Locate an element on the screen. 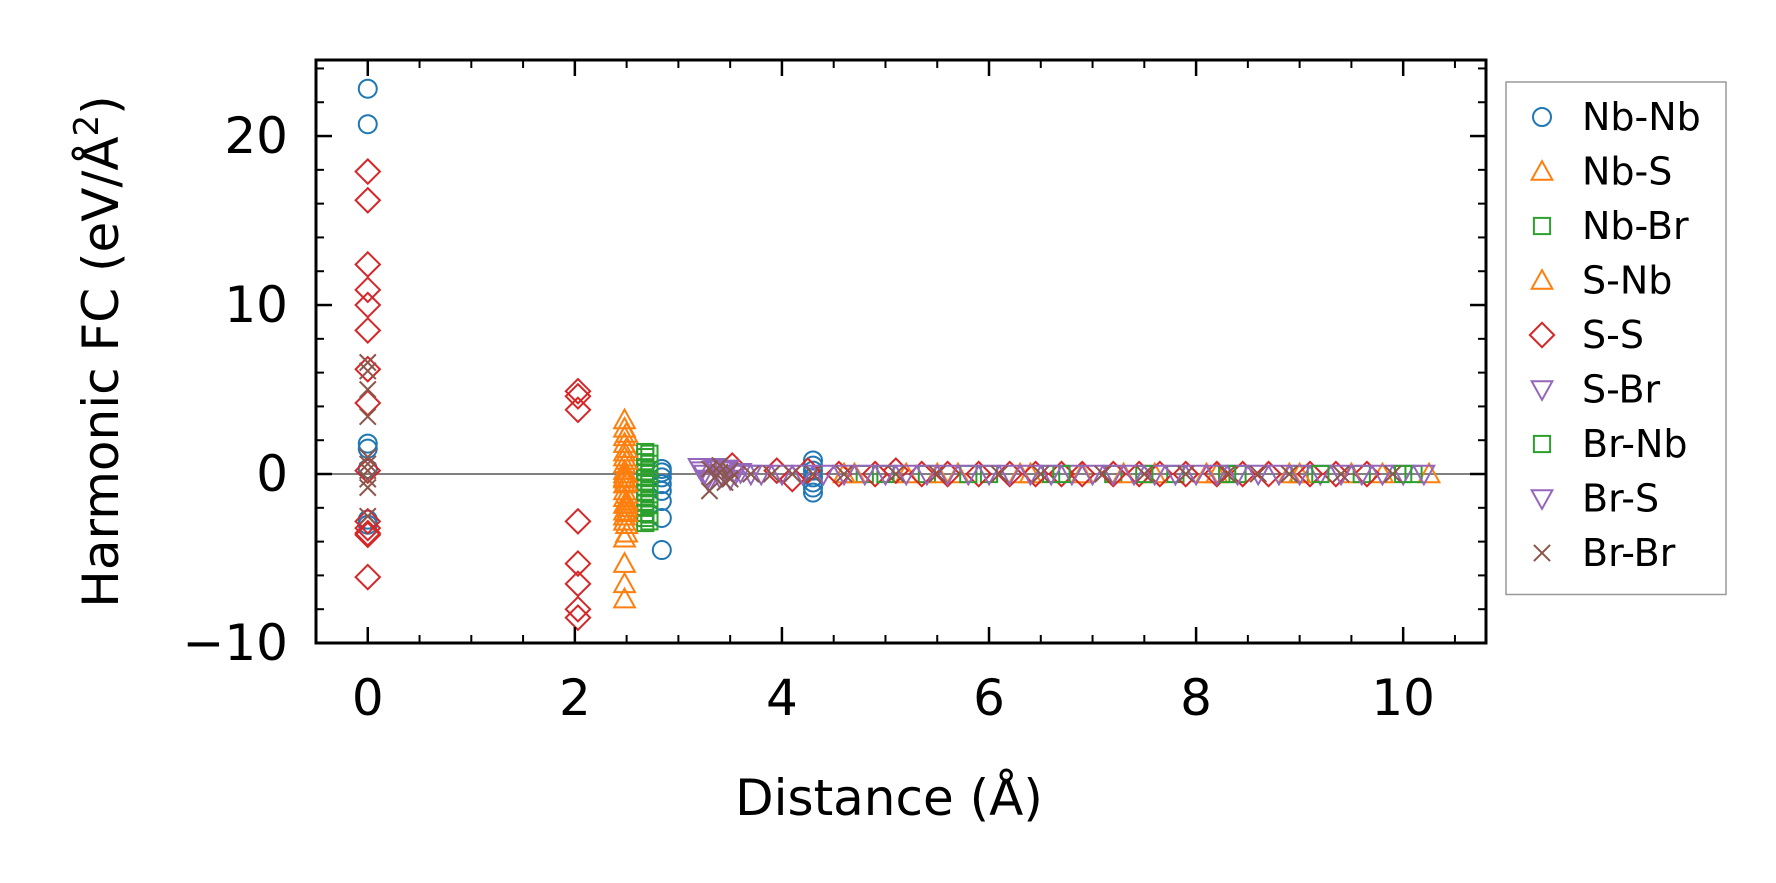 The height and width of the screenshot is (883, 1776). series-br-br is located at coordinates (880, 439).